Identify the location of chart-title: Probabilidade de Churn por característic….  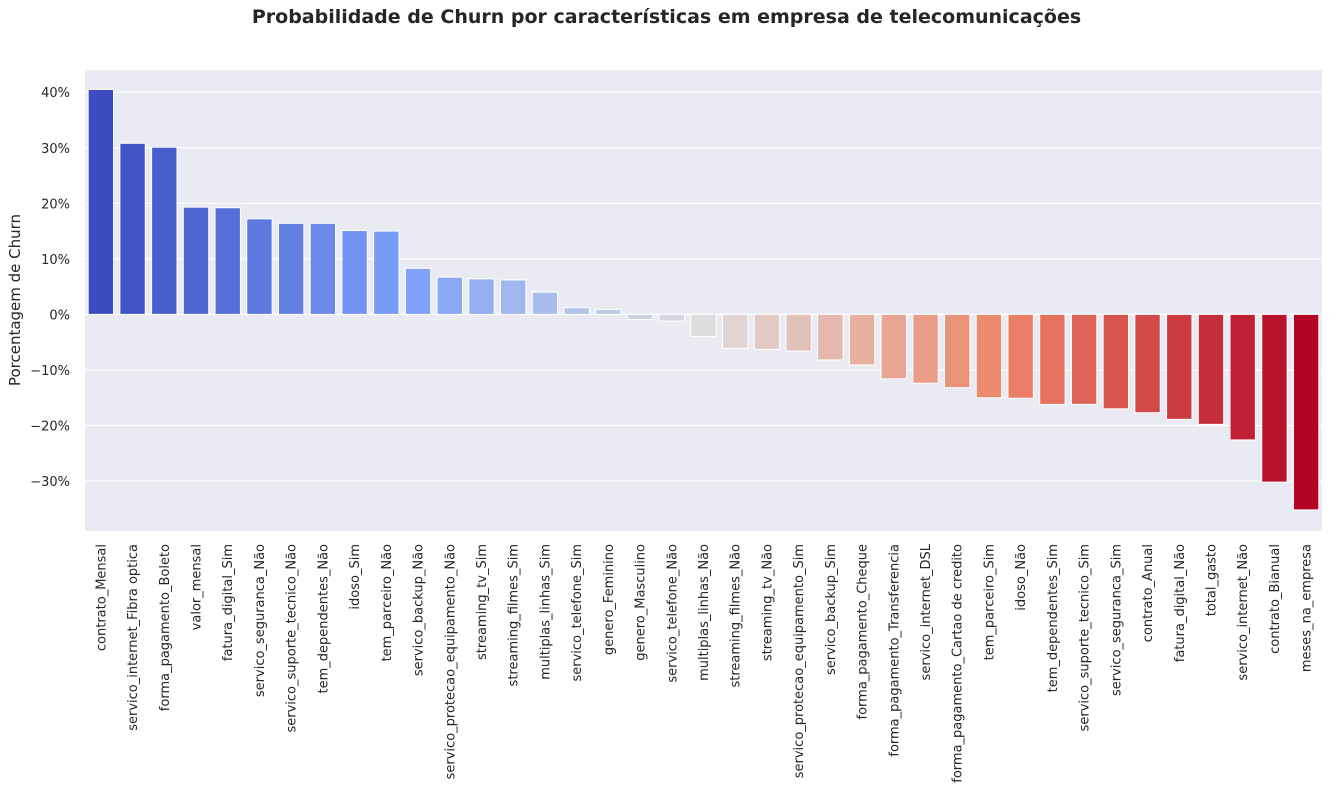
(666, 17).